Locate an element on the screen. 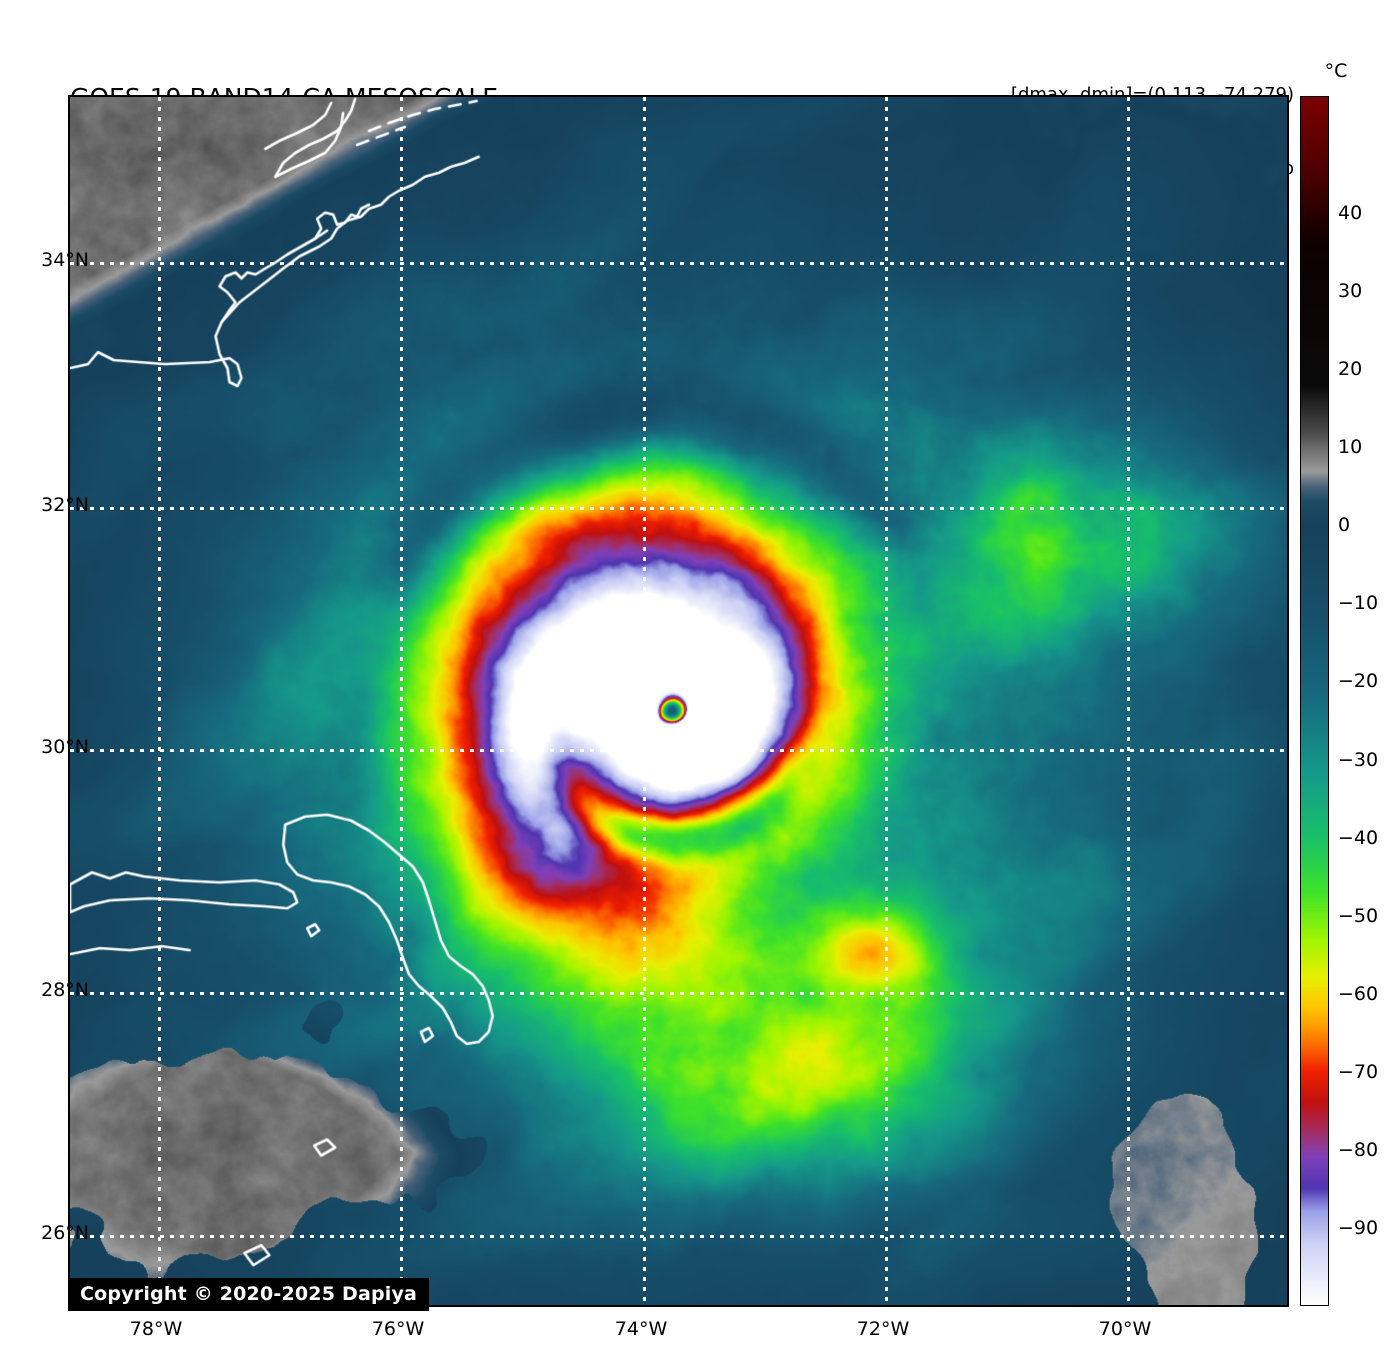  colorbar-tick-label: −90 is located at coordinates (1358, 1227).